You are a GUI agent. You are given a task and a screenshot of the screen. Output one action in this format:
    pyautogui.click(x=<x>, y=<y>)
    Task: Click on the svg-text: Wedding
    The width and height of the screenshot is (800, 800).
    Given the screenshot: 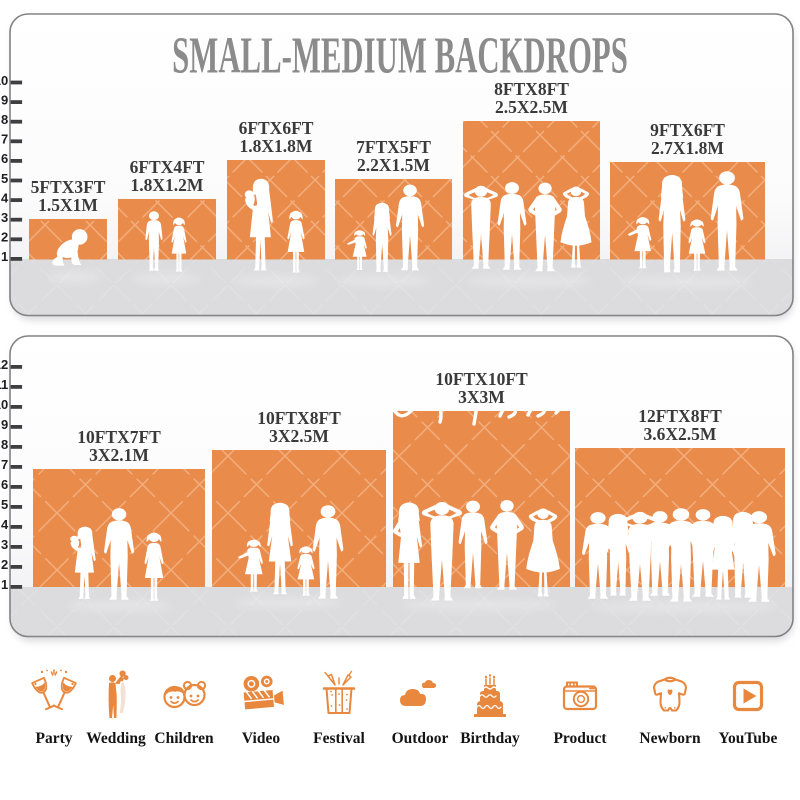 What is the action you would take?
    pyautogui.click(x=116, y=738)
    